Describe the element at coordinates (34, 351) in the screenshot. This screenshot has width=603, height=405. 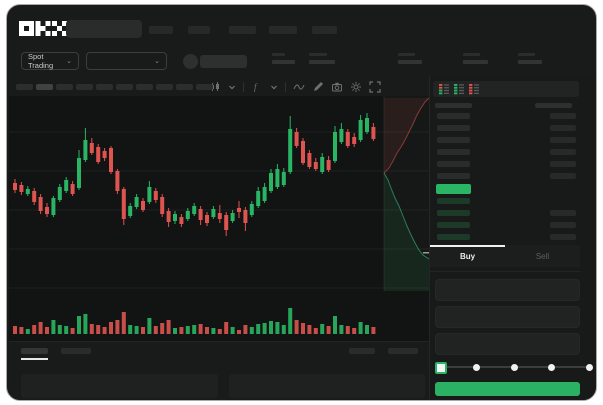
I see `orders-tab-active` at that location.